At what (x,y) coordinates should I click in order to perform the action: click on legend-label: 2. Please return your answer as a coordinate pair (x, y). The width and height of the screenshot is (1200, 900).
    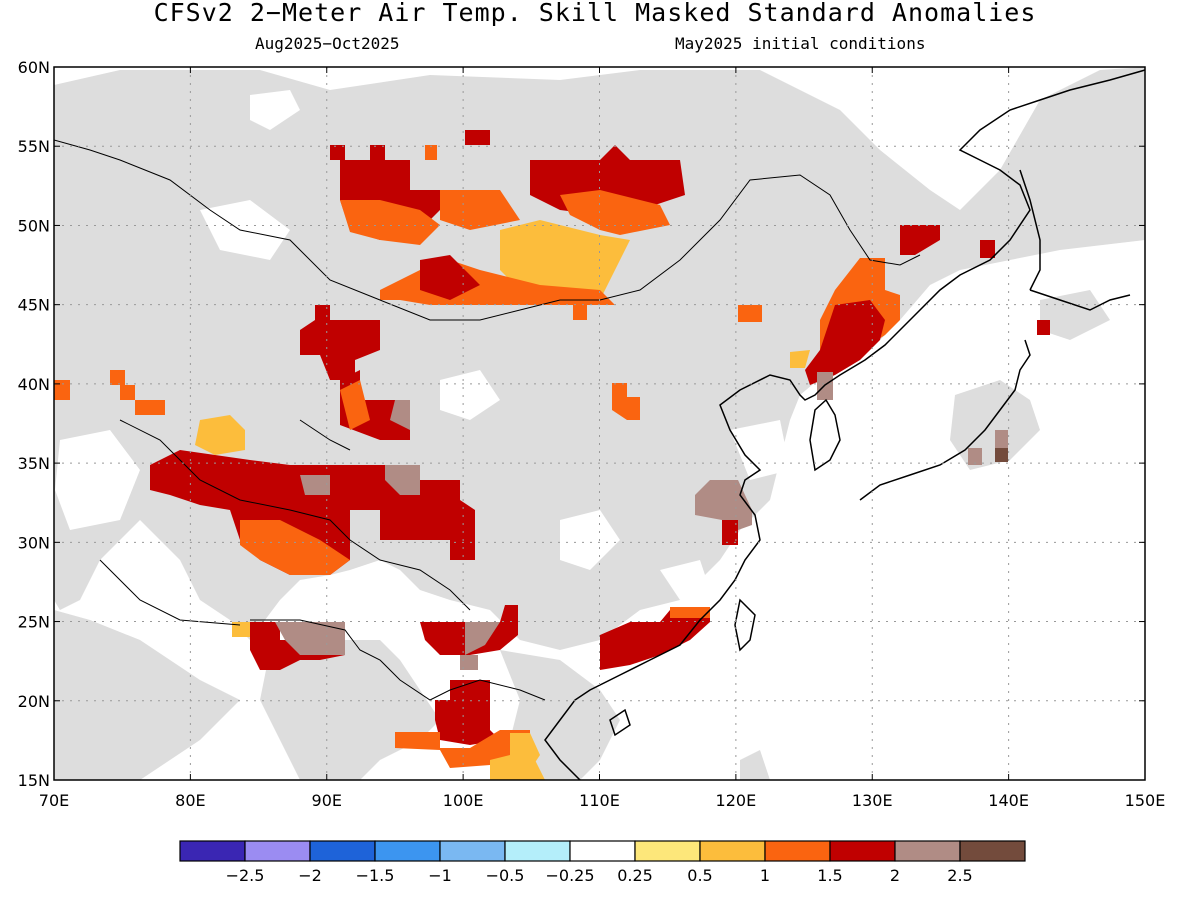
    Looking at the image, I should click on (895, 875).